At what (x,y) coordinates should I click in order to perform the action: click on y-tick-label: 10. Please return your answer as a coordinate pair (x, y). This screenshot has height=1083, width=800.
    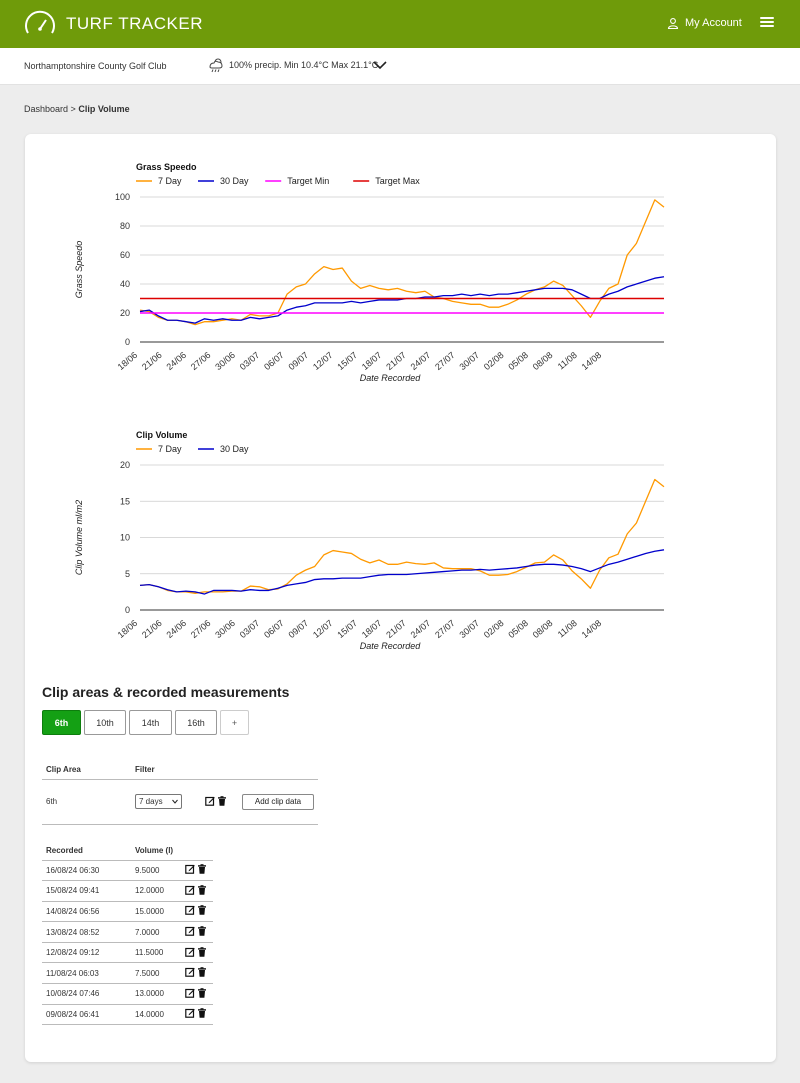
    Looking at the image, I should click on (125, 538).